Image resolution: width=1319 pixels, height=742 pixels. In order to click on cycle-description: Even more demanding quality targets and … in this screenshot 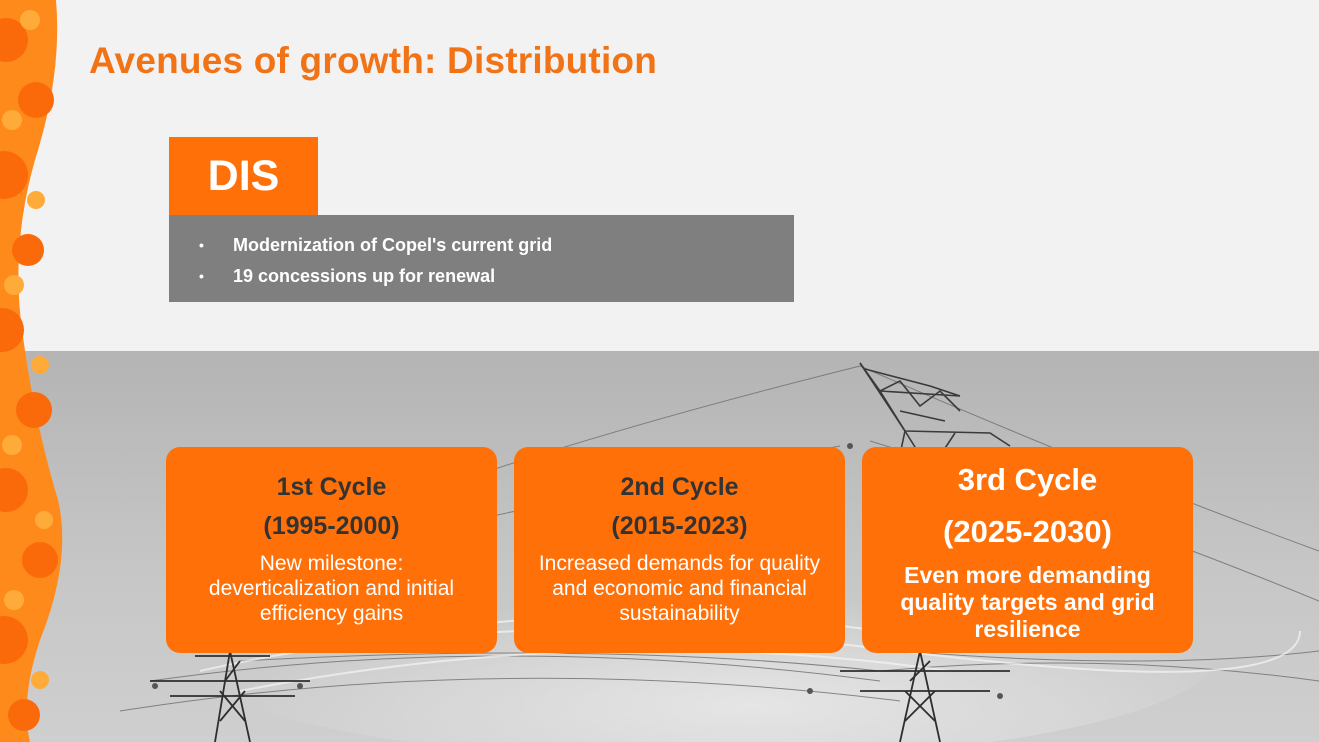, I will do `click(1027, 602)`.